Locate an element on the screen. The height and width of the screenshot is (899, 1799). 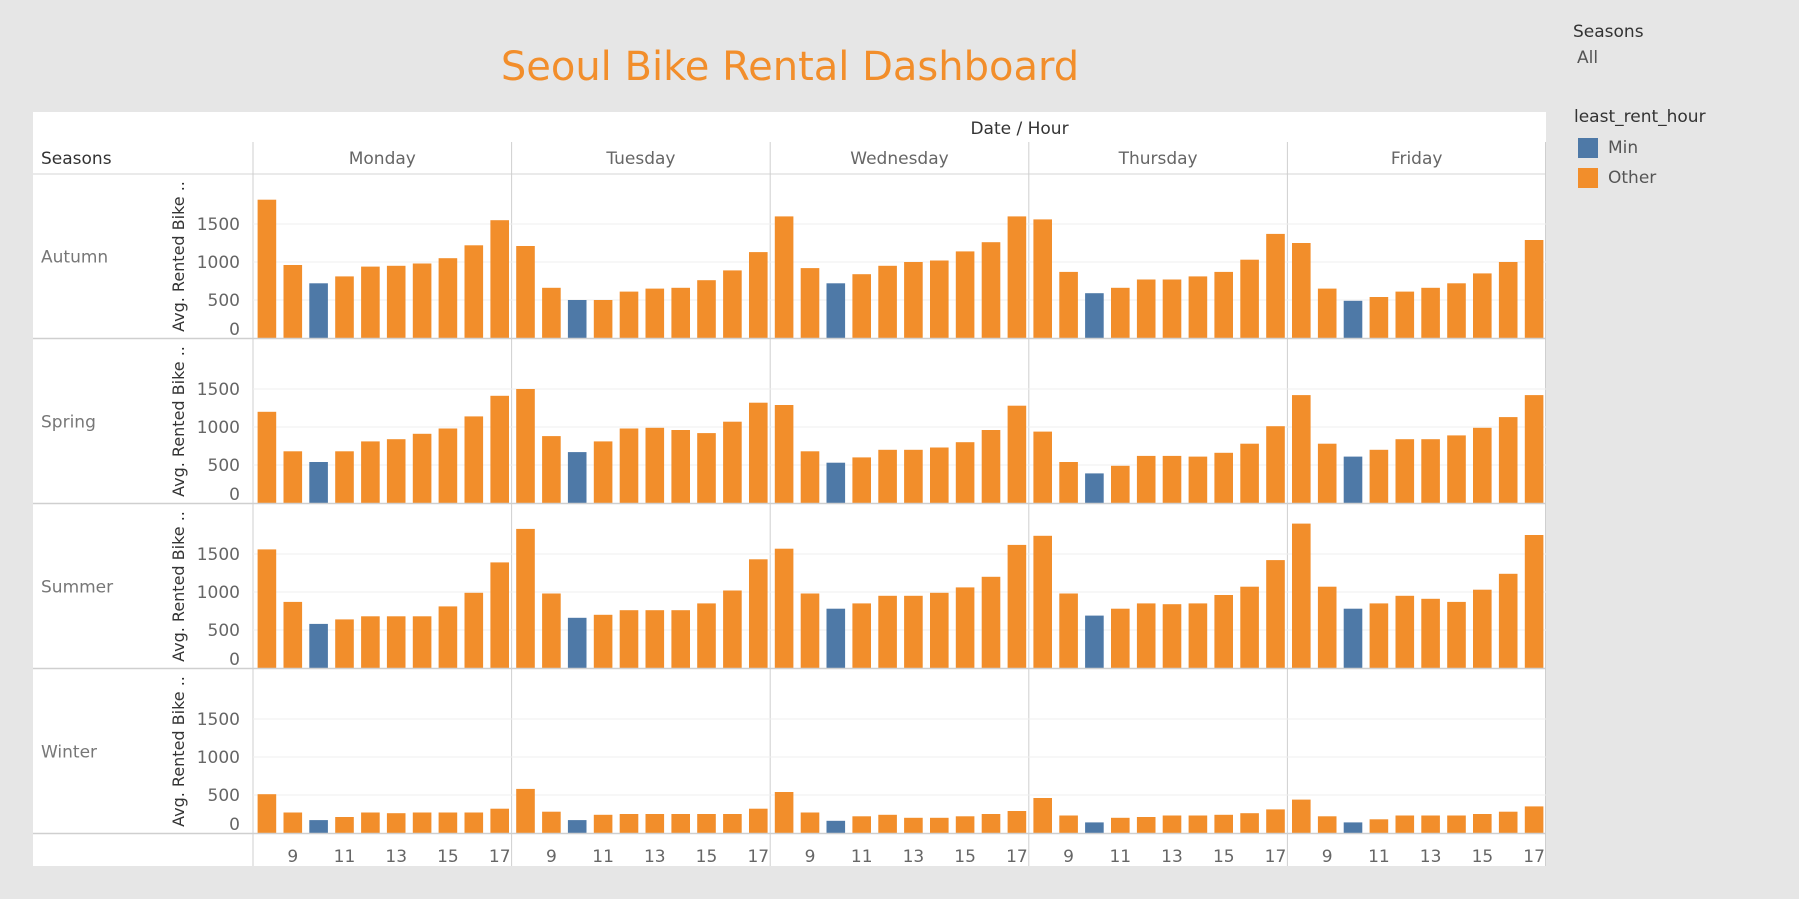
season-label-spring: Spring is located at coordinates (68, 423).